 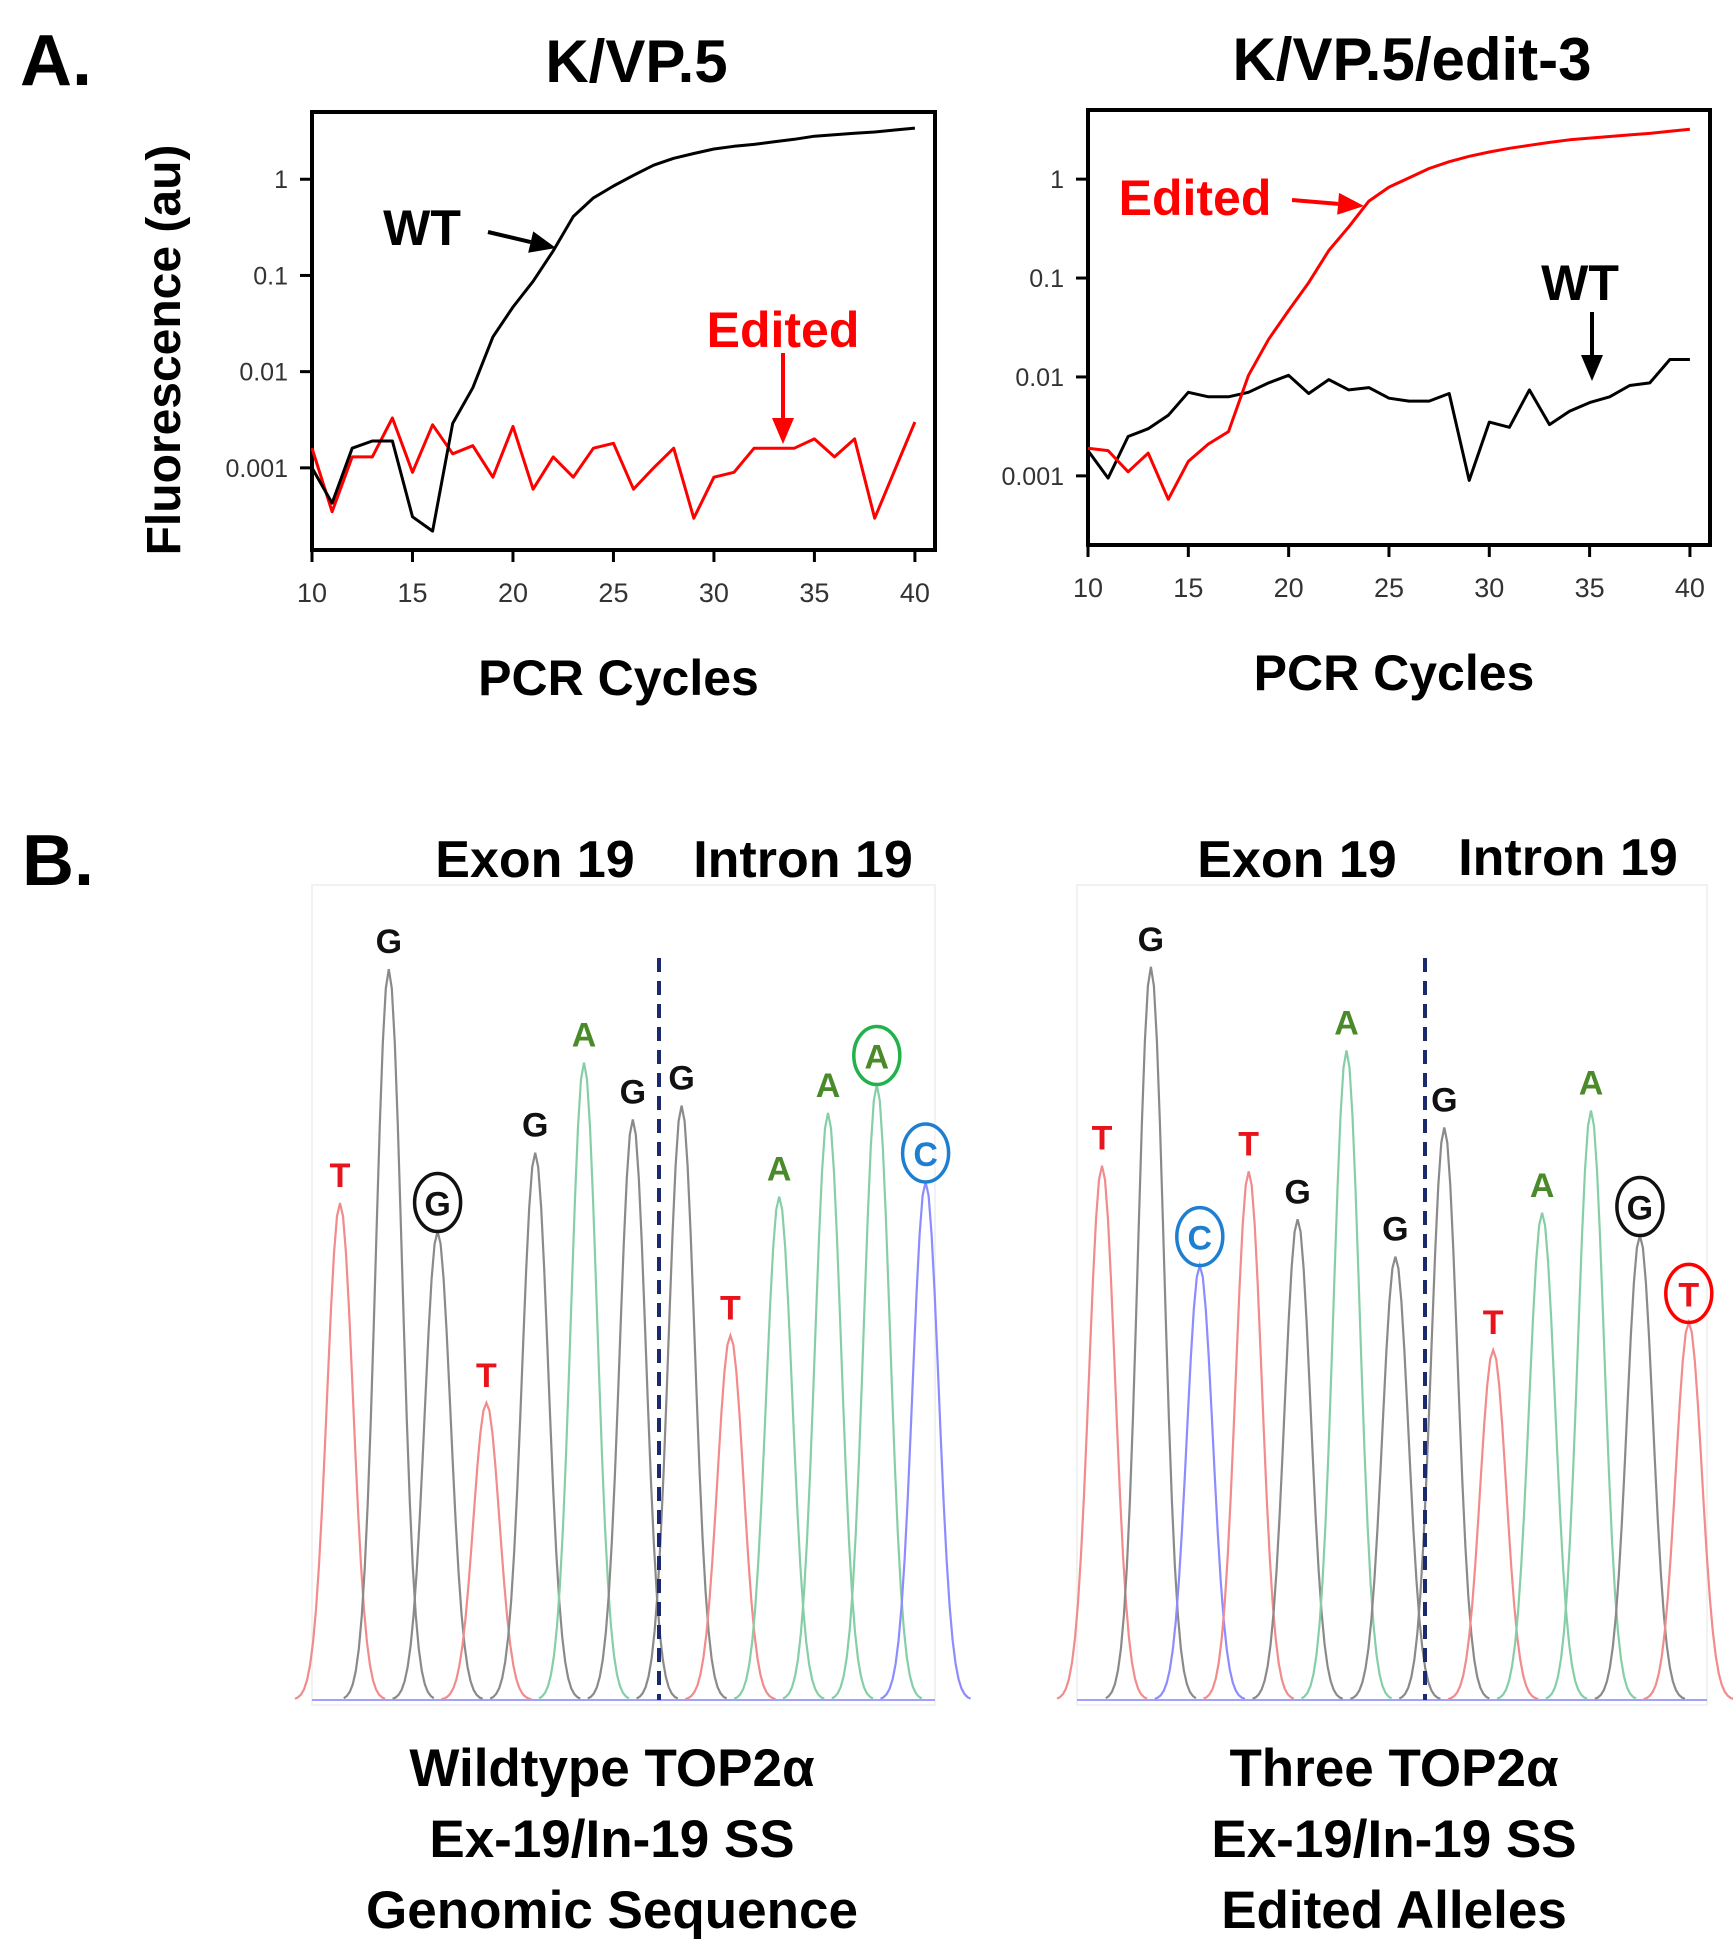 I want to click on x-tick-label: 30, so click(x=714, y=593).